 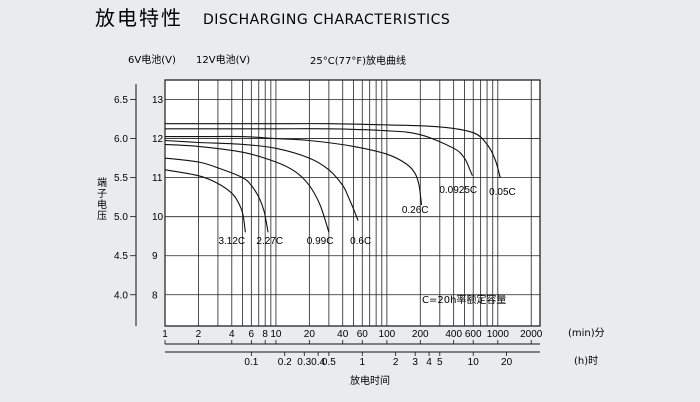 I want to click on curve-0.6C, so click(x=261, y=180).